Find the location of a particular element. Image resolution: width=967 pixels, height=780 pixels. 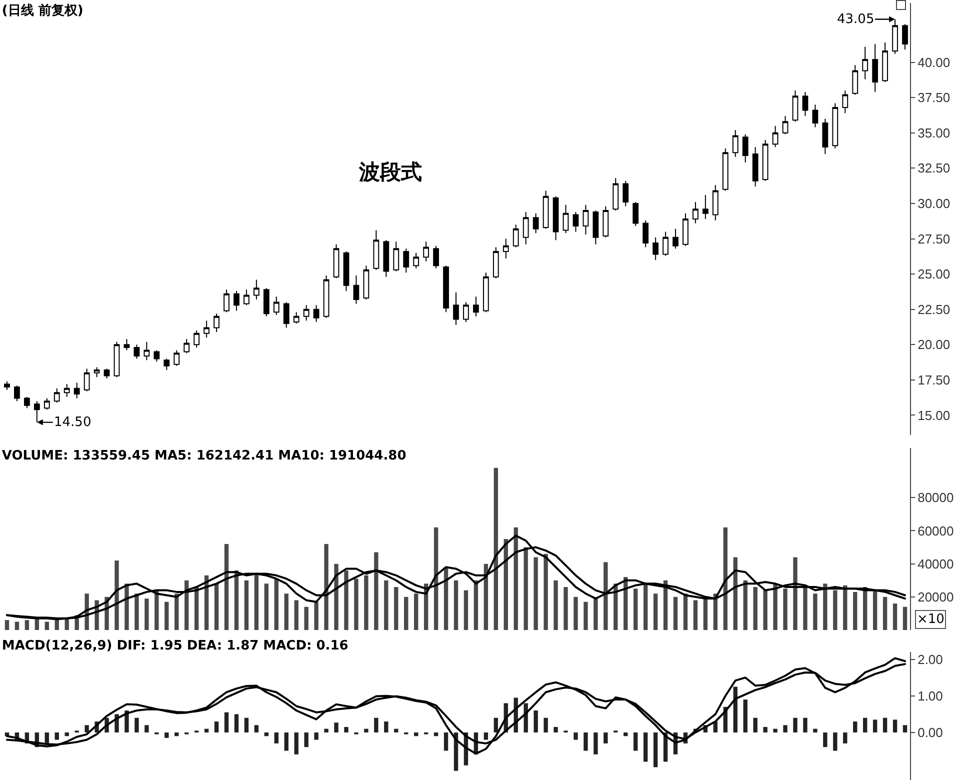

y-tick-label: 25.00 is located at coordinates (934, 274).